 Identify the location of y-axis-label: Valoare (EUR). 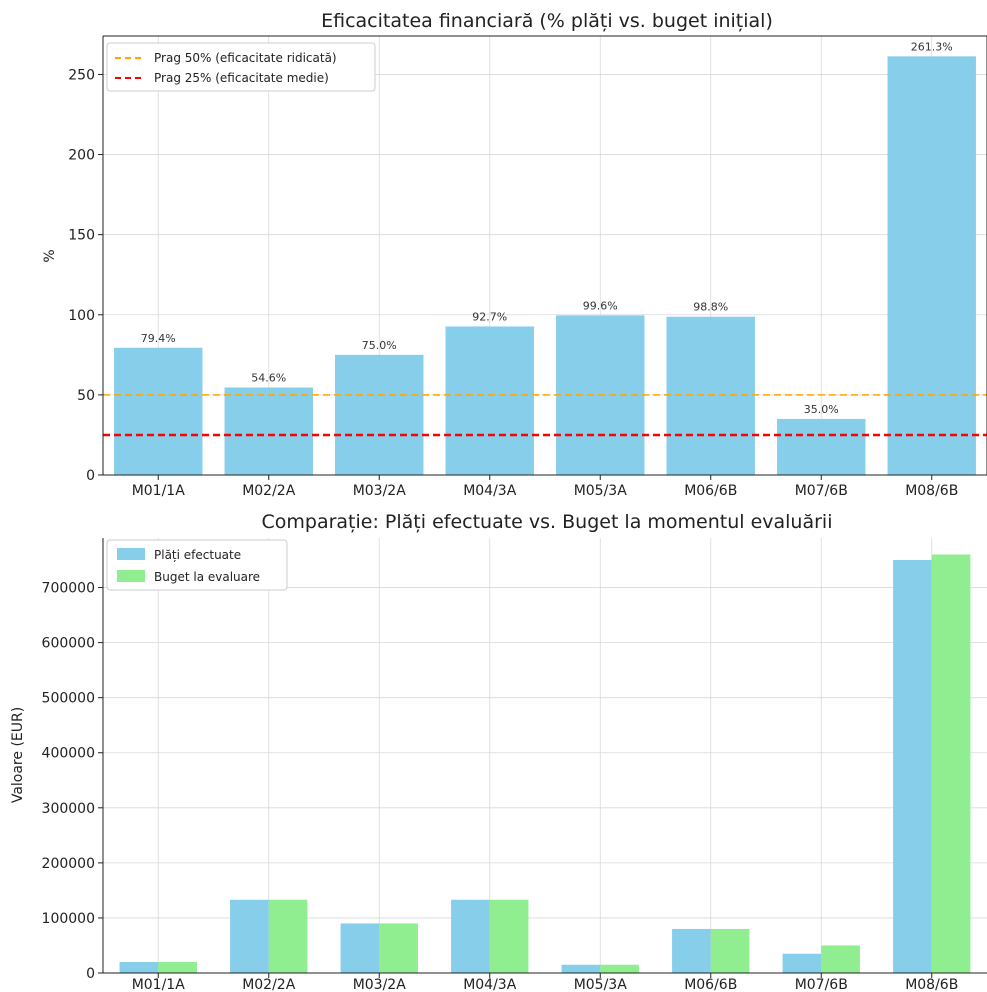
(18, 755).